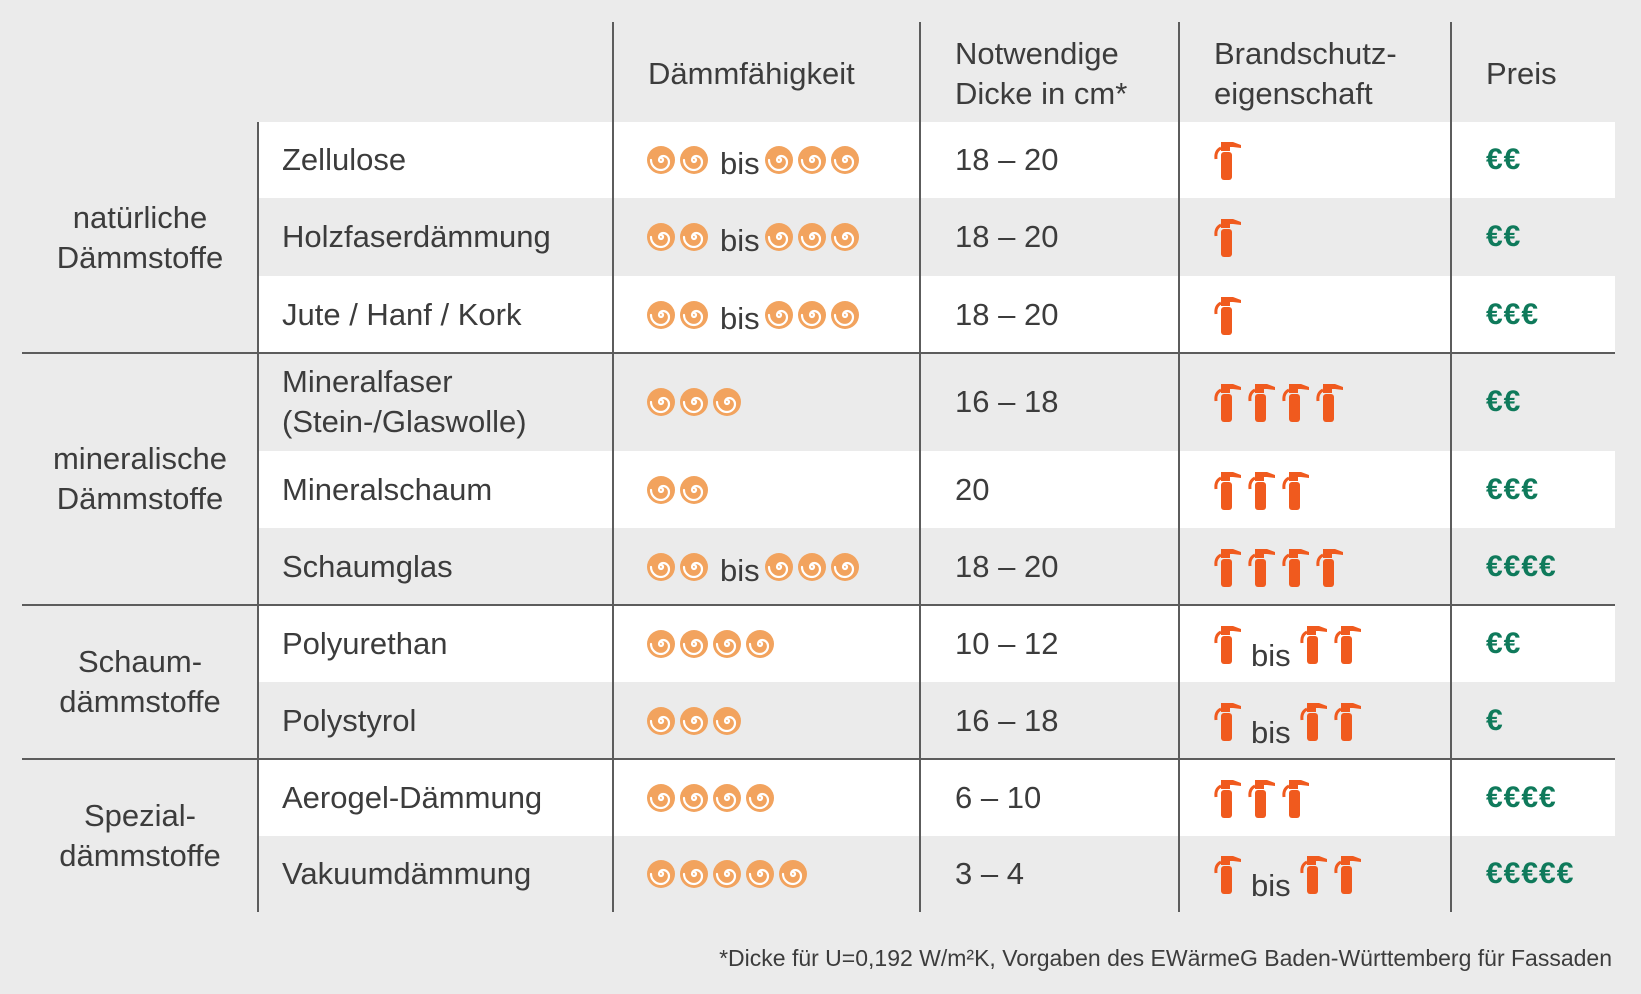  Describe the element at coordinates (139, 458) in the screenshot. I see `group-label-line1: mineralische` at that location.